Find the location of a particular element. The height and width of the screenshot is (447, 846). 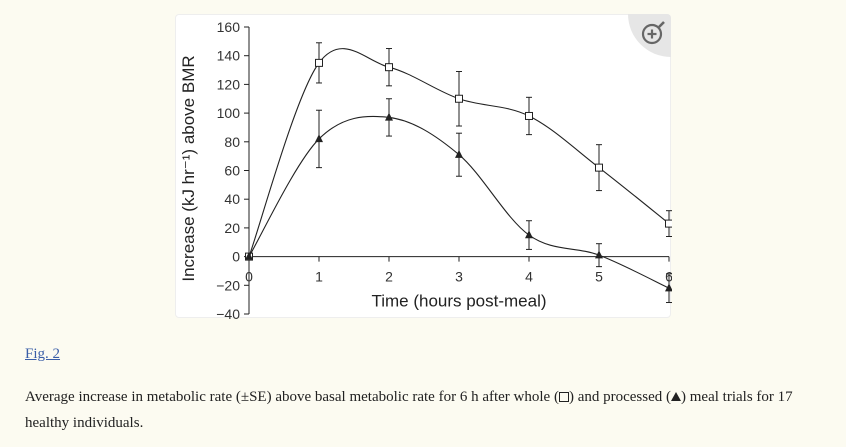

y-tick-label: 120 is located at coordinates (229, 84).